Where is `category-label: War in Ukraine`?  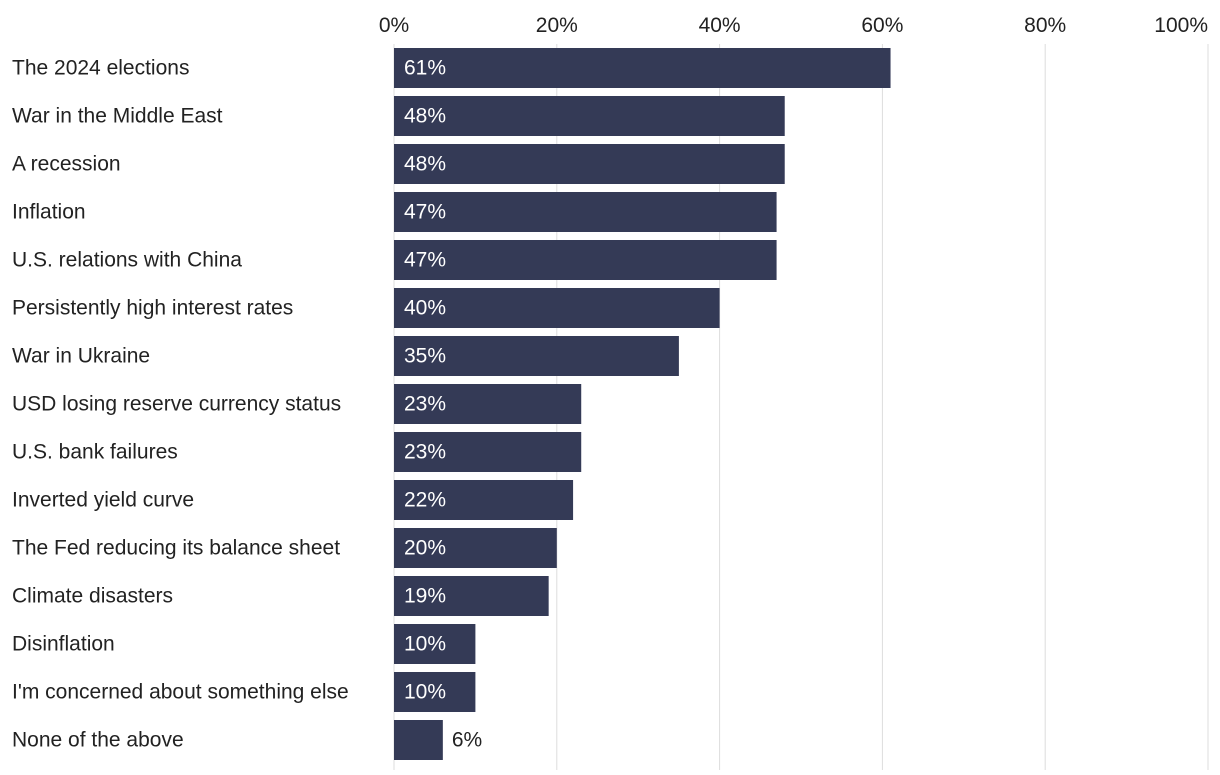 category-label: War in Ukraine is located at coordinates (81, 356).